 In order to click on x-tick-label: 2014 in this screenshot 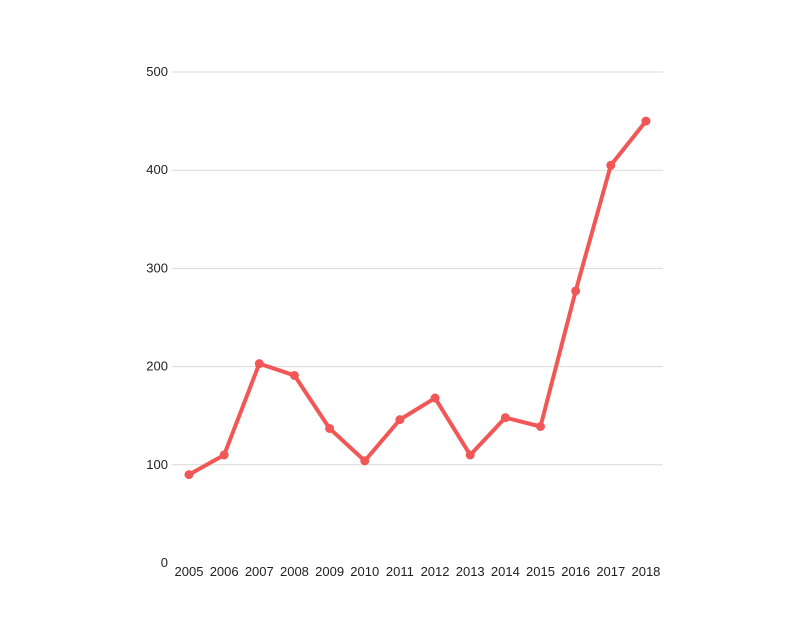, I will do `click(505, 571)`.